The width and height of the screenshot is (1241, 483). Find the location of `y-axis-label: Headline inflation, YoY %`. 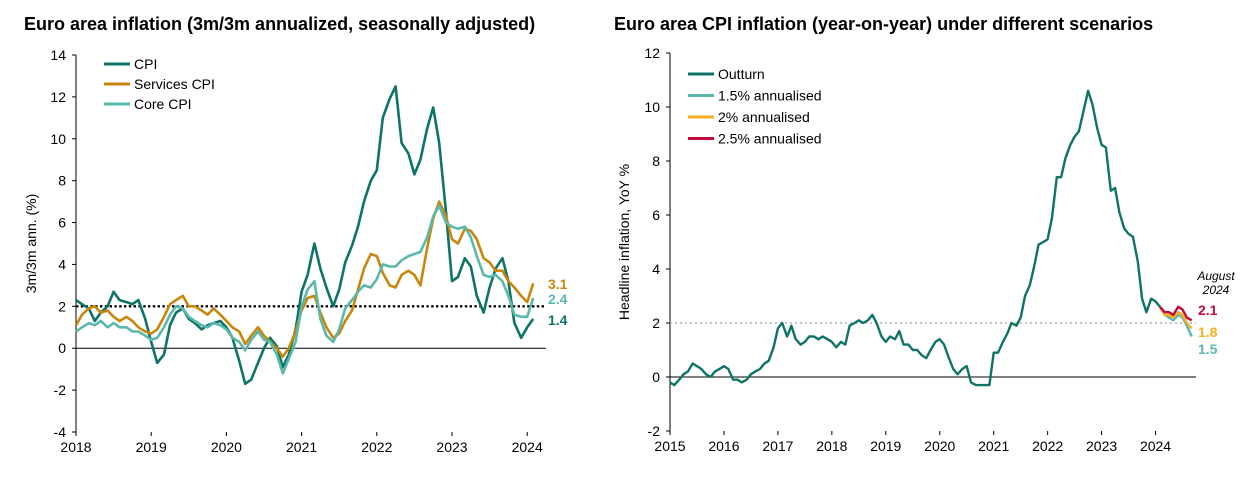

y-axis-label: Headline inflation, YoY % is located at coordinates (624, 242).